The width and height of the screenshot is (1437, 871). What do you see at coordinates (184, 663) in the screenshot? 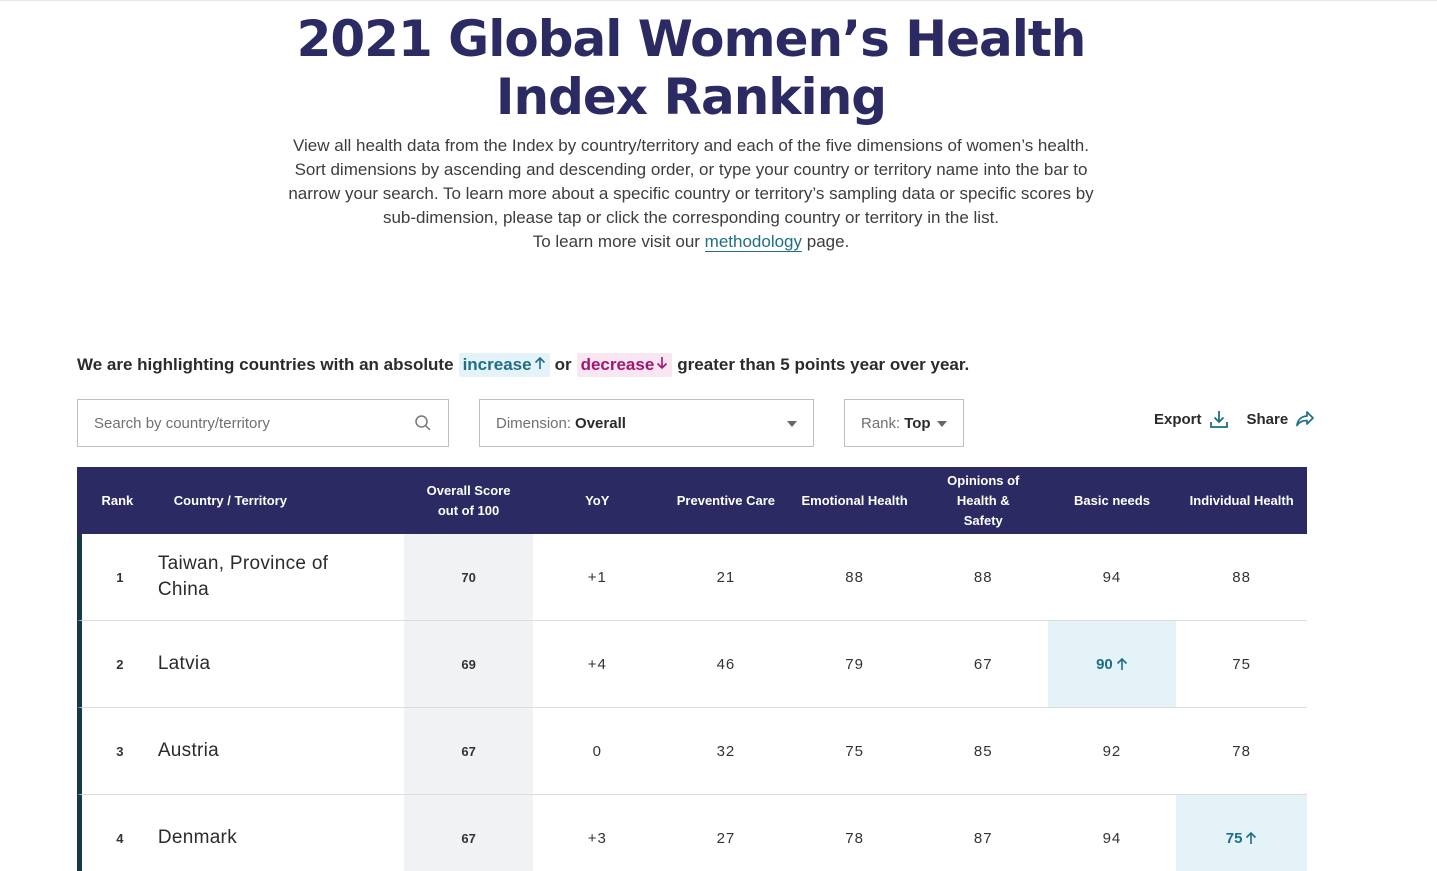
I see `country-cell: Latvia` at bounding box center [184, 663].